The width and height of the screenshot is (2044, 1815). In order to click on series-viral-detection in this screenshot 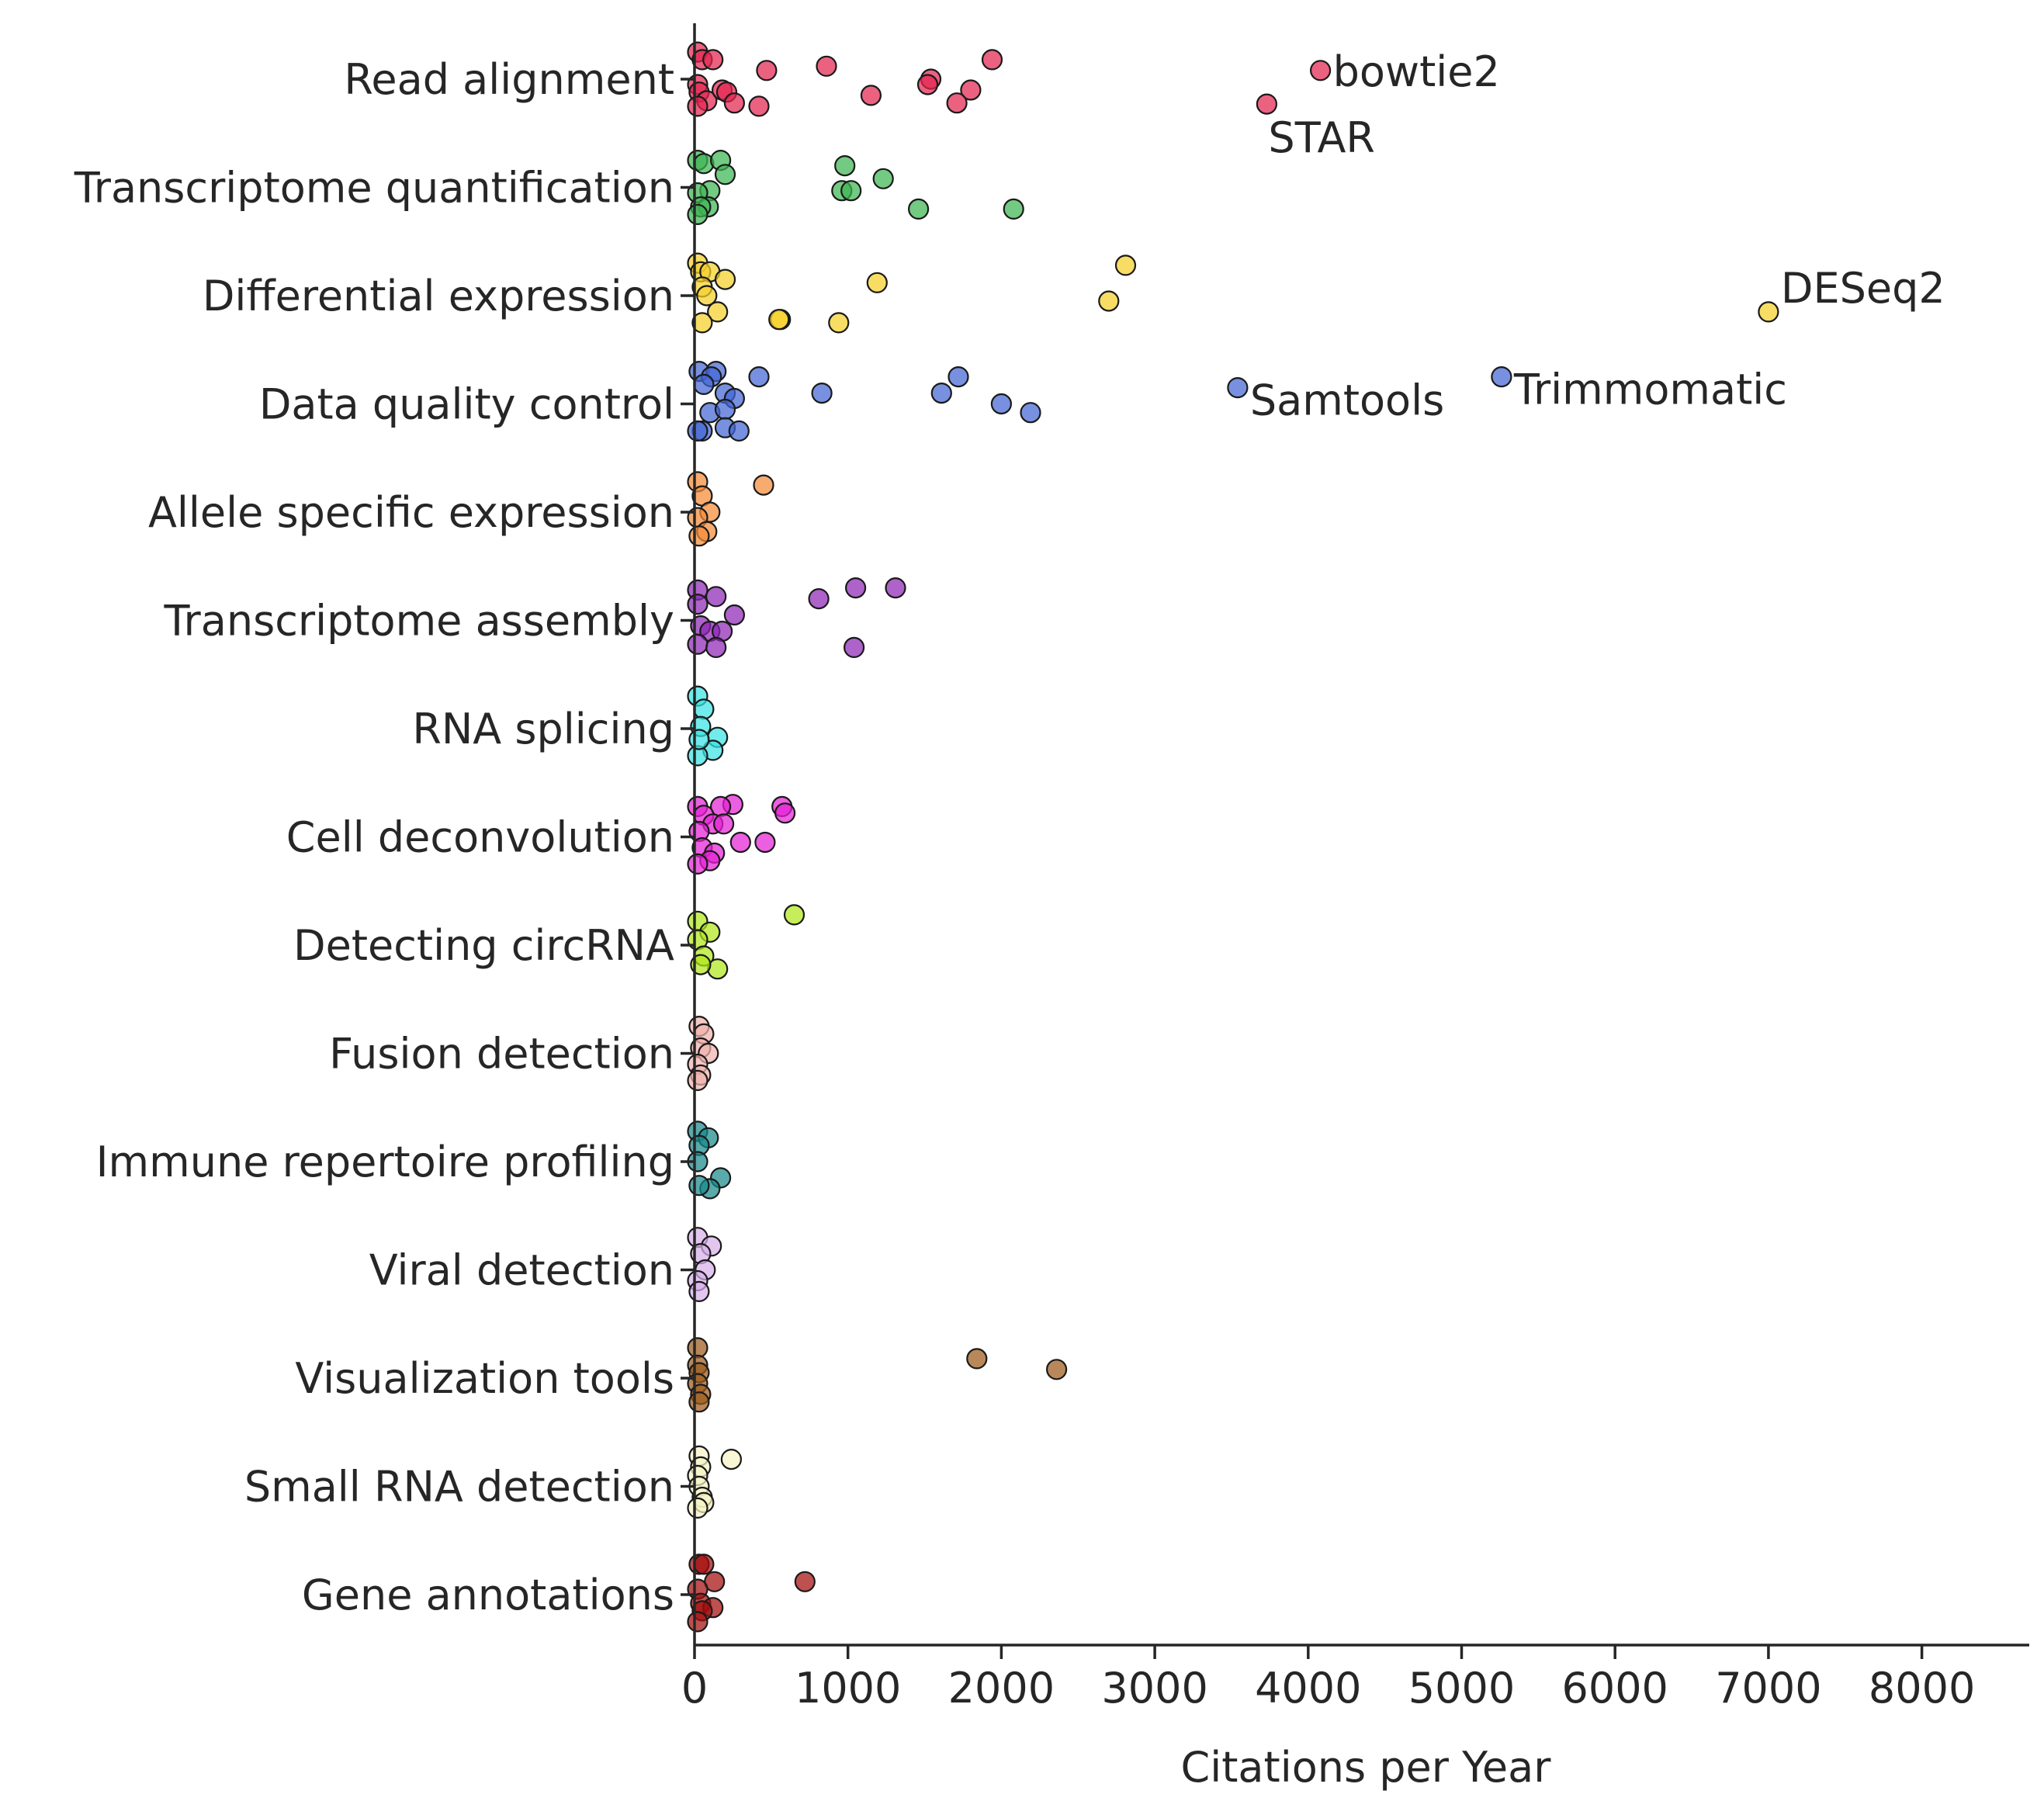, I will do `click(704, 1265)`.